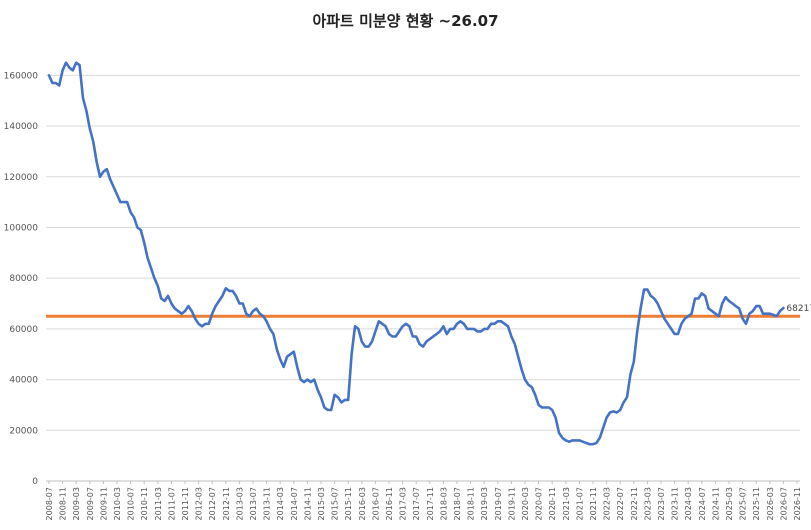 The width and height of the screenshot is (811, 530). What do you see at coordinates (756, 503) in the screenshot?
I see `x-tick-label: 2025-11` at bounding box center [756, 503].